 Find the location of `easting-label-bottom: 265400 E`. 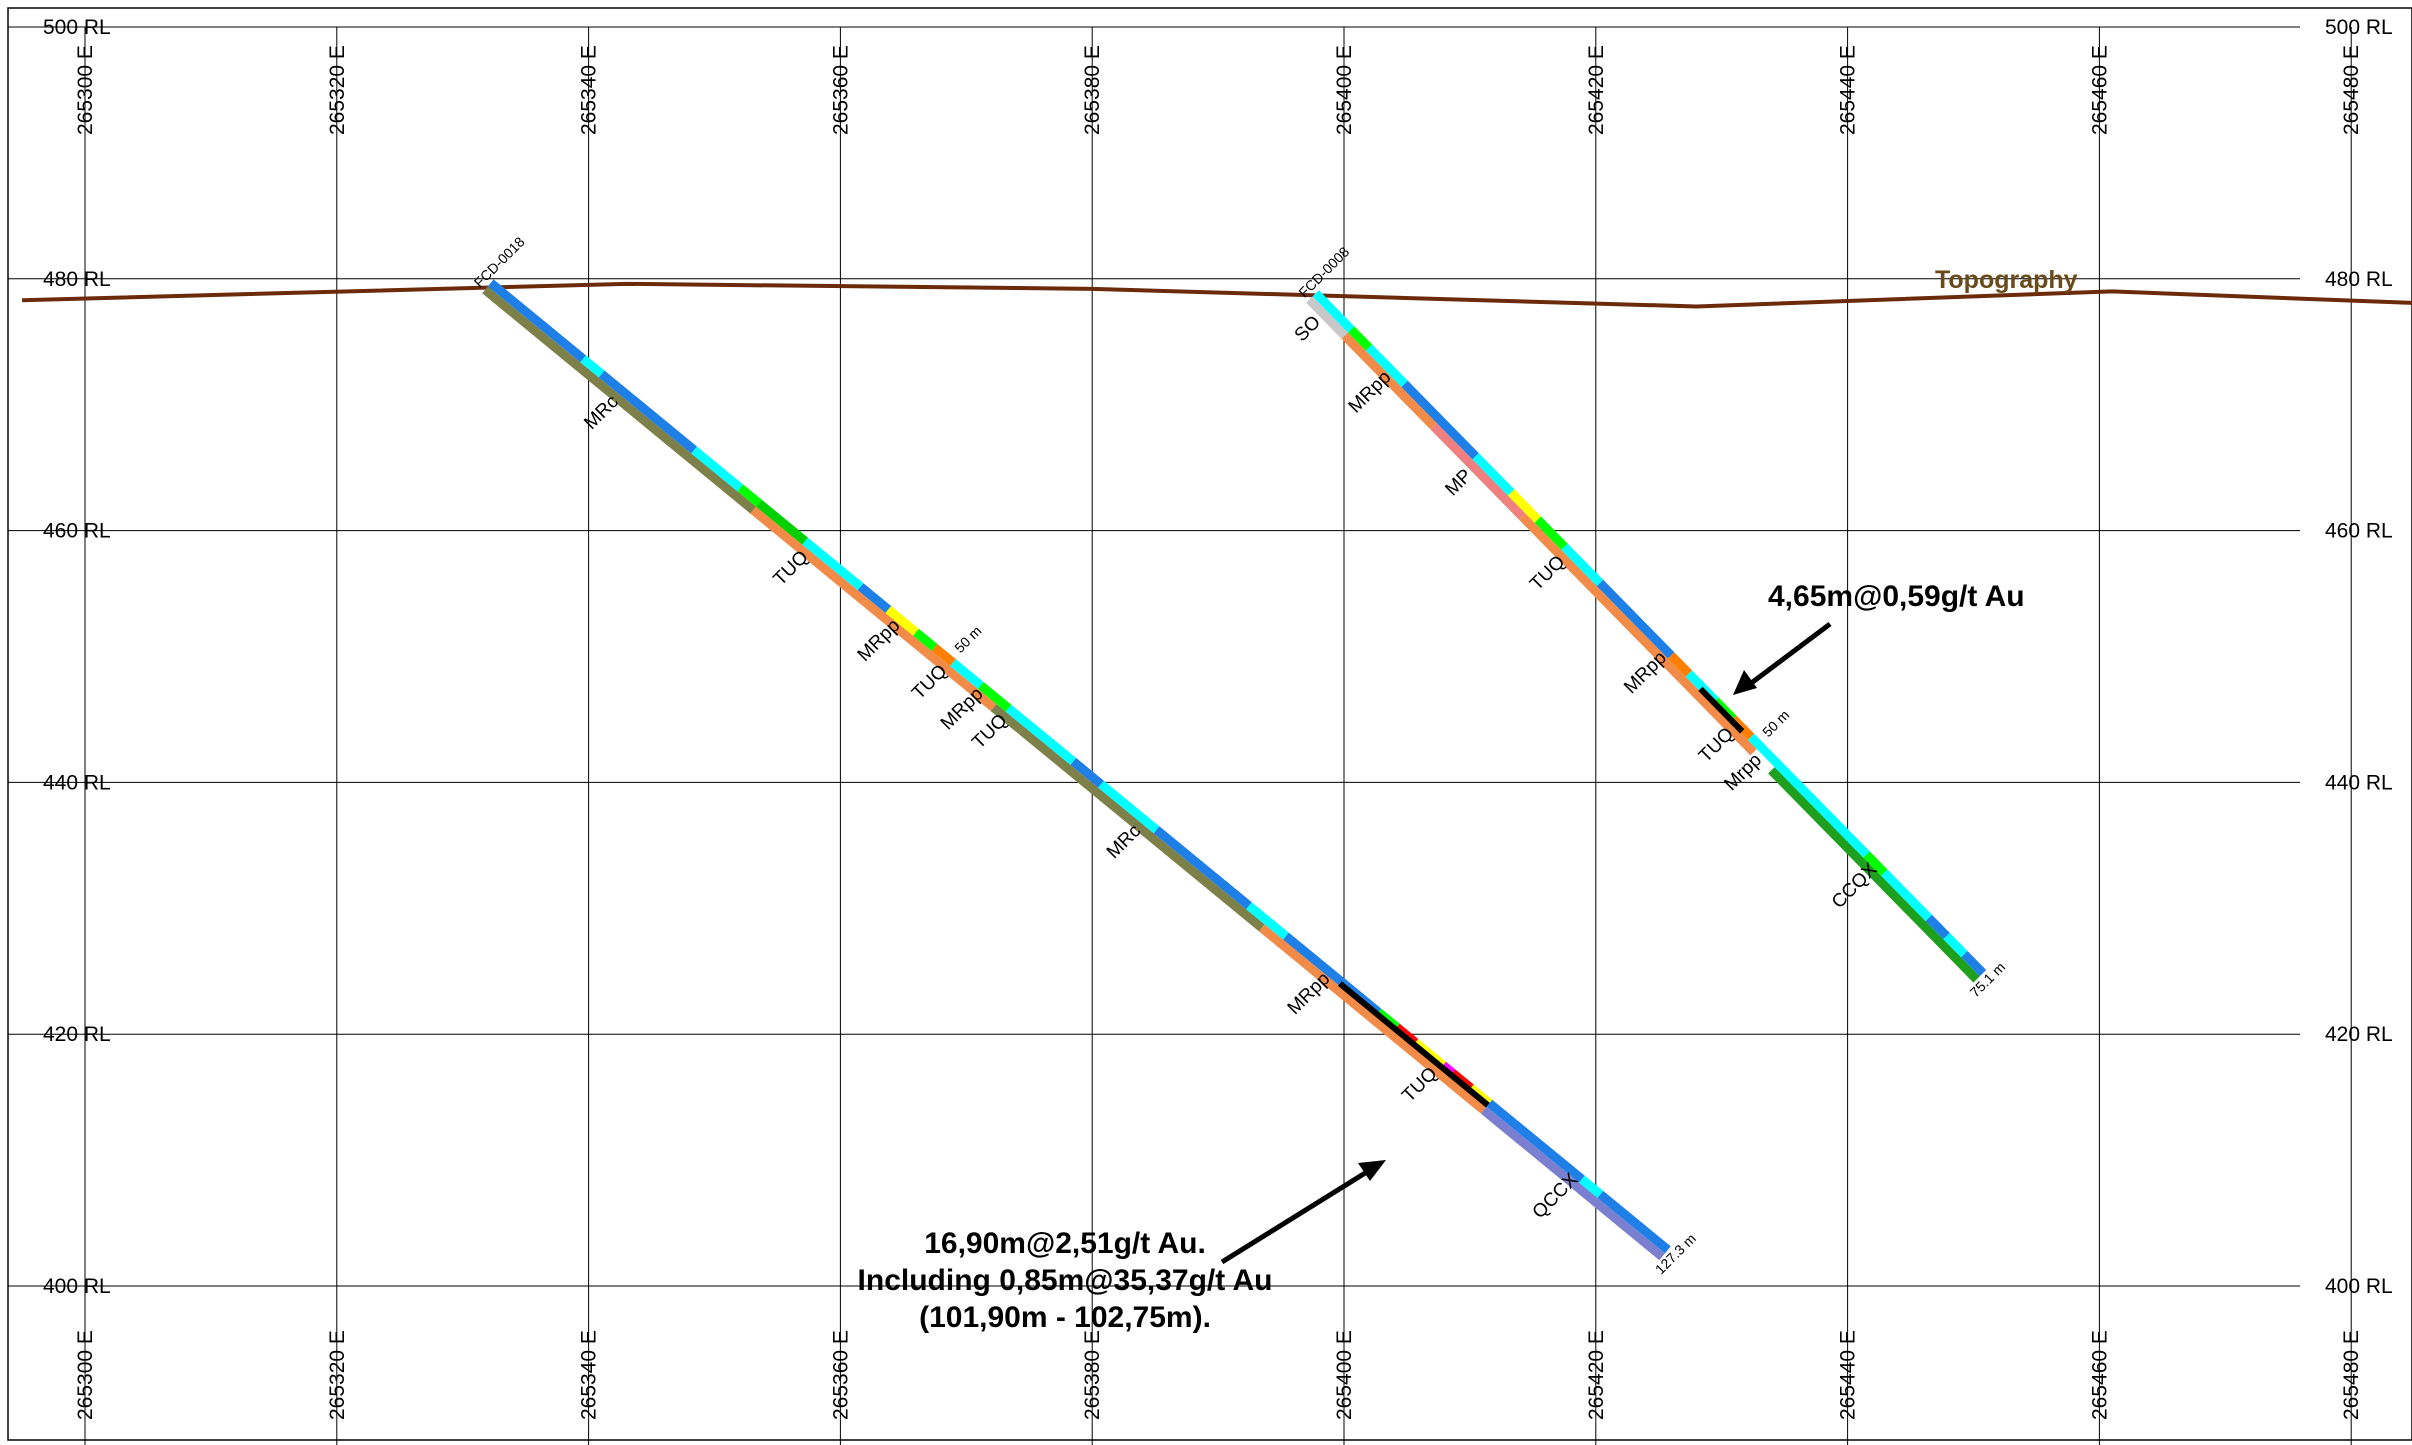

easting-label-bottom: 265400 E is located at coordinates (1344, 1375).